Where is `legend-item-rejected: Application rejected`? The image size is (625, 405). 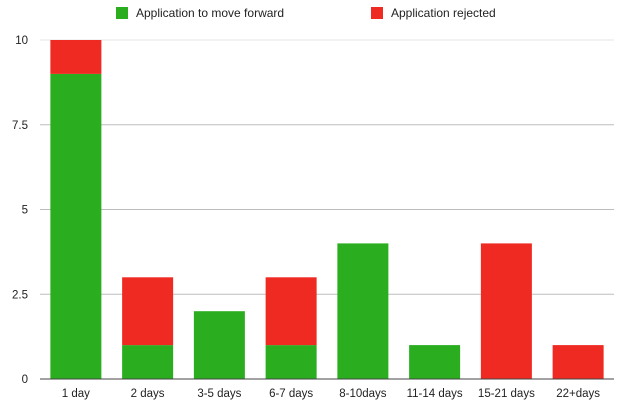 legend-item-rejected: Application rejected is located at coordinates (433, 13).